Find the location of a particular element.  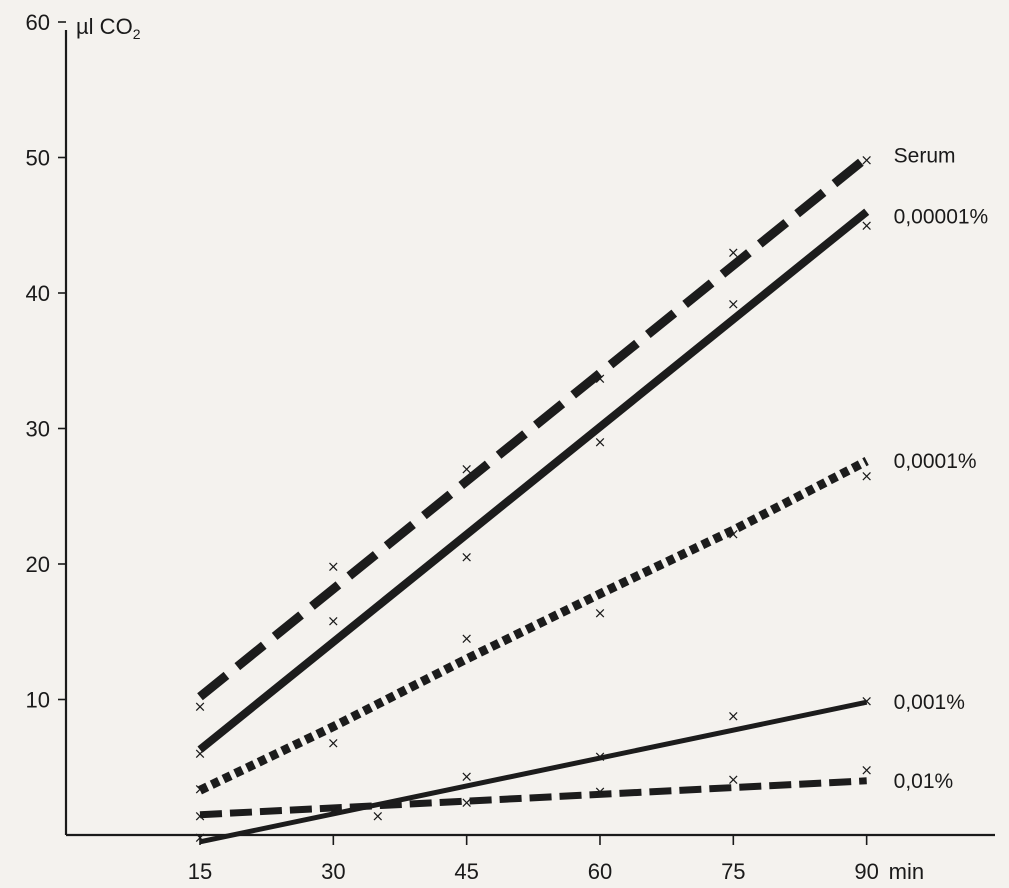

y-ticks: 10 20 30 40 50 60 is located at coordinates (46, 361).